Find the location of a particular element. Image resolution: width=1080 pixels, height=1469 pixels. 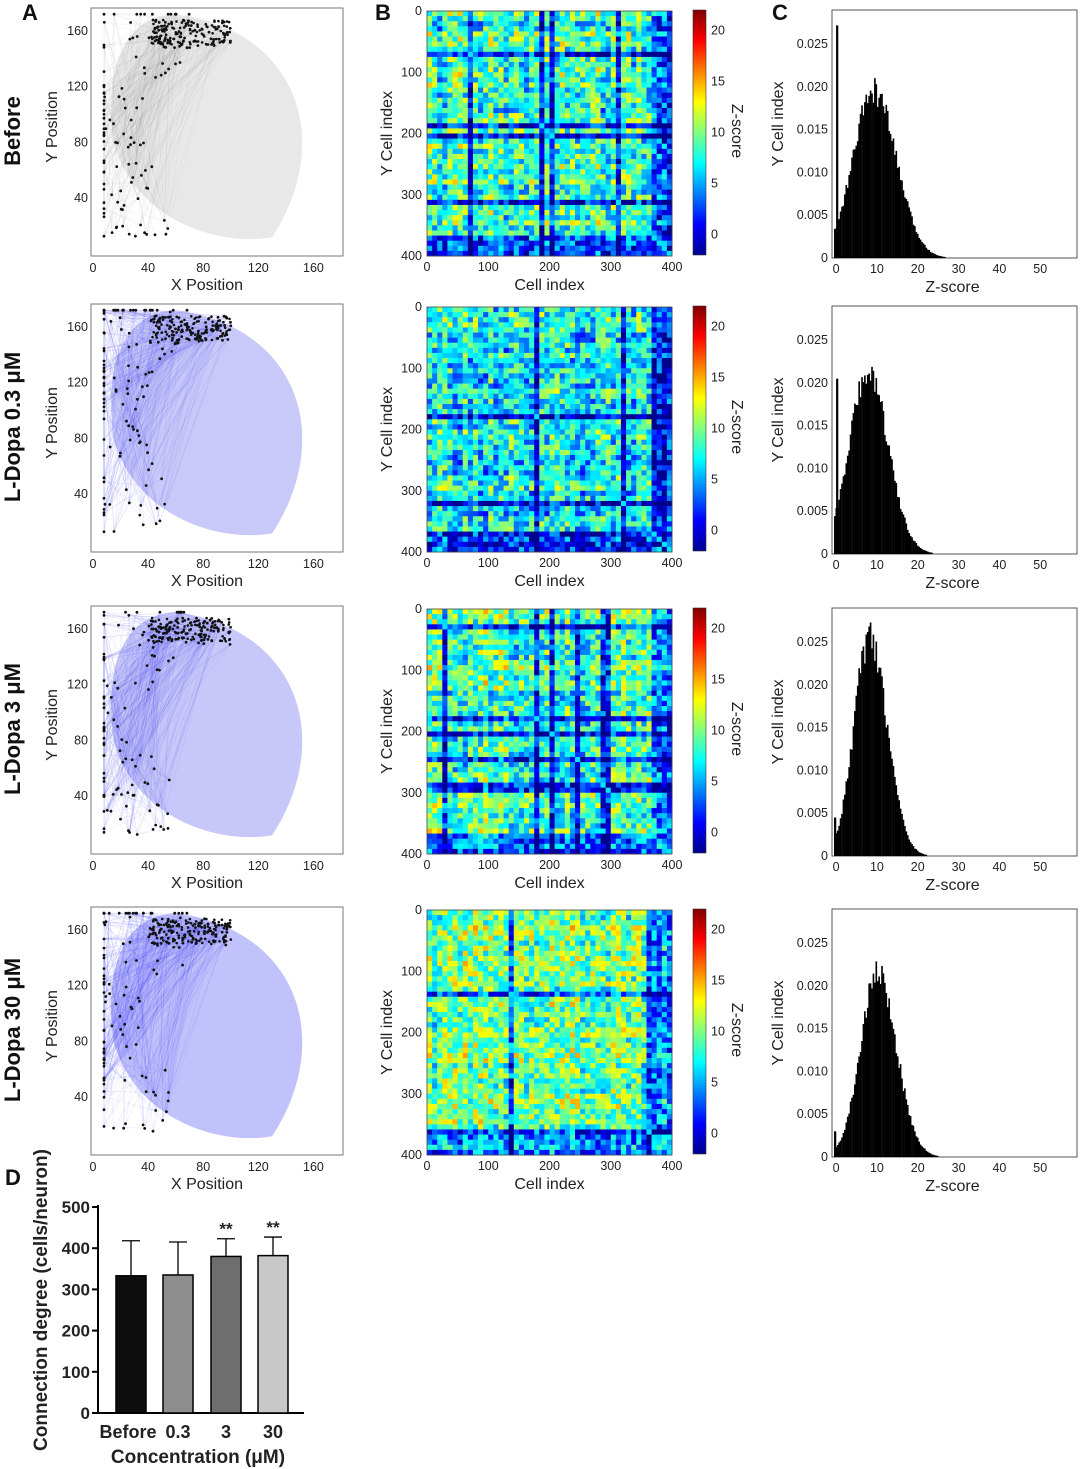

network-frame is located at coordinates (217, 132).